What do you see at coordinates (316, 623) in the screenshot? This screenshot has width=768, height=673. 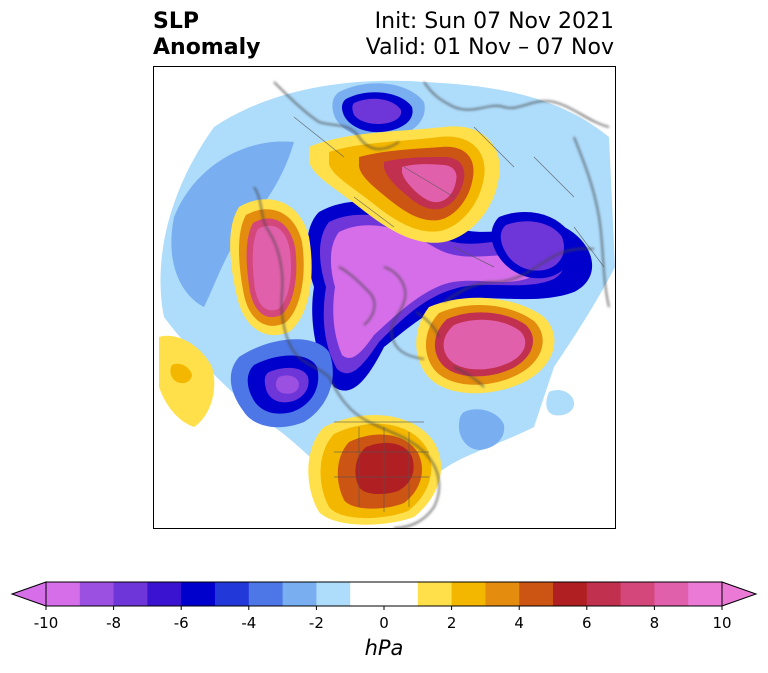 I see `colorbar-tick-label: -2` at bounding box center [316, 623].